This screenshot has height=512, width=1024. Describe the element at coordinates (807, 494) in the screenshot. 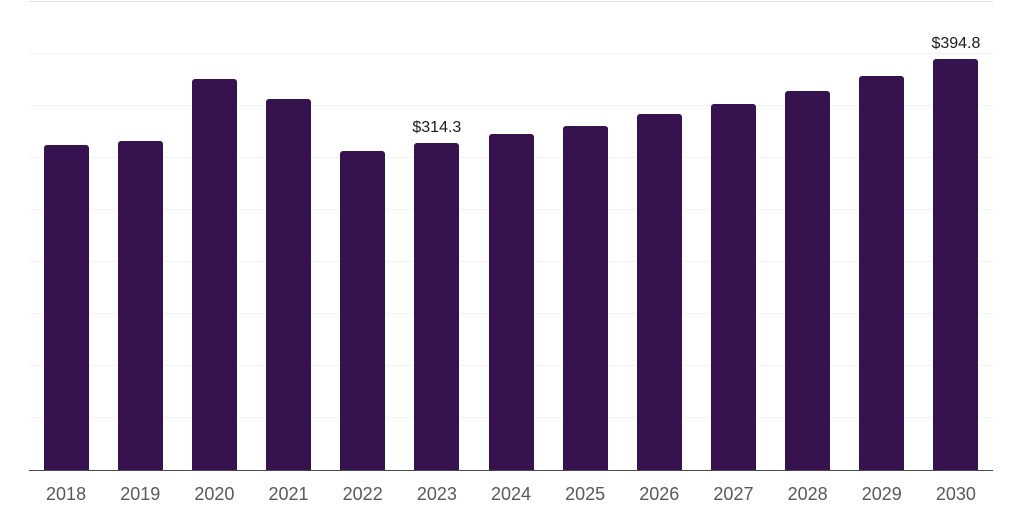

I see `x-tick-label-2028: 2028` at that location.